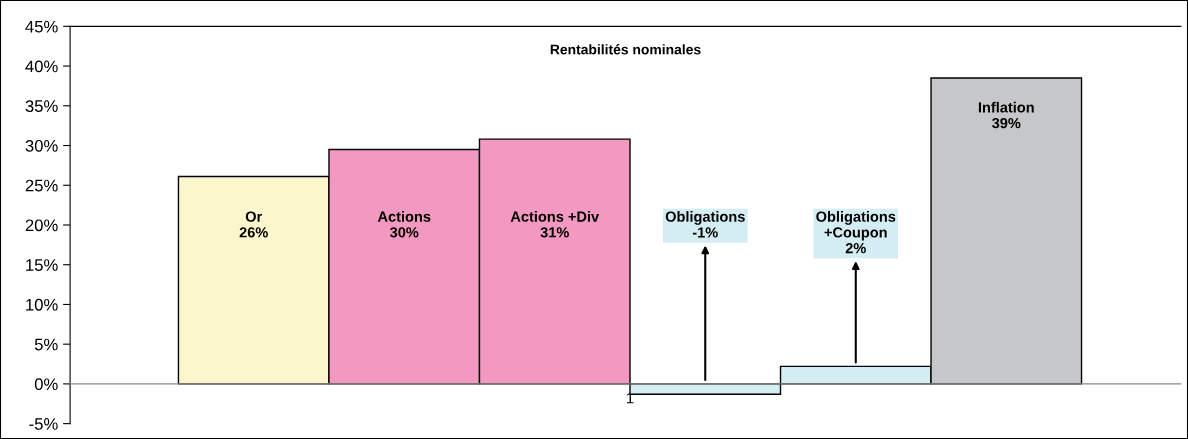 The height and width of the screenshot is (439, 1188). Describe the element at coordinates (555, 216) in the screenshot. I see `series-label: Actions +Div` at that location.